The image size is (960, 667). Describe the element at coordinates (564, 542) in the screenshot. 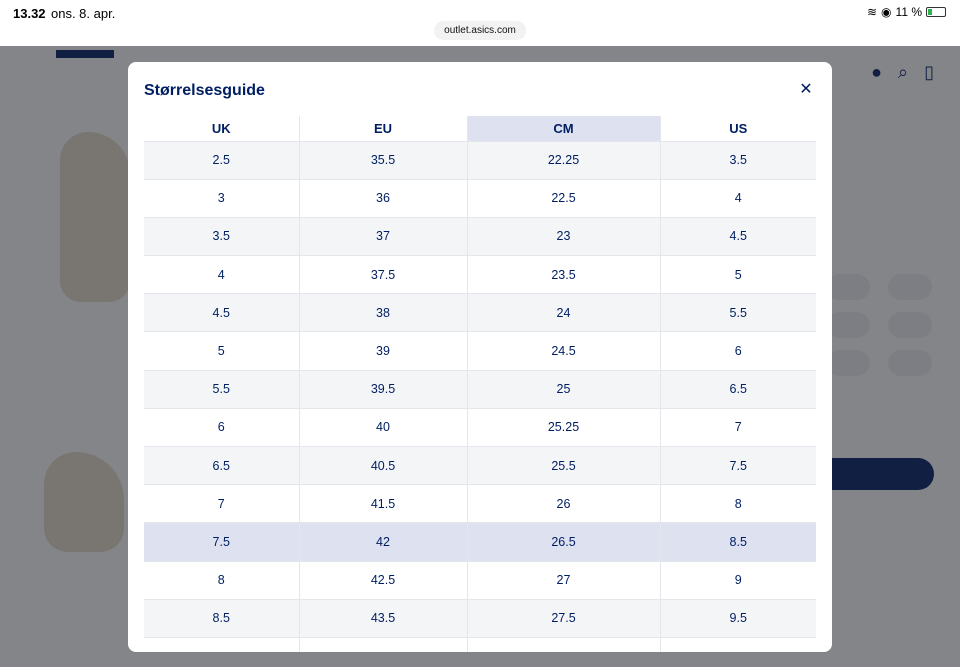

I see `table-cell: 26.5` at that location.